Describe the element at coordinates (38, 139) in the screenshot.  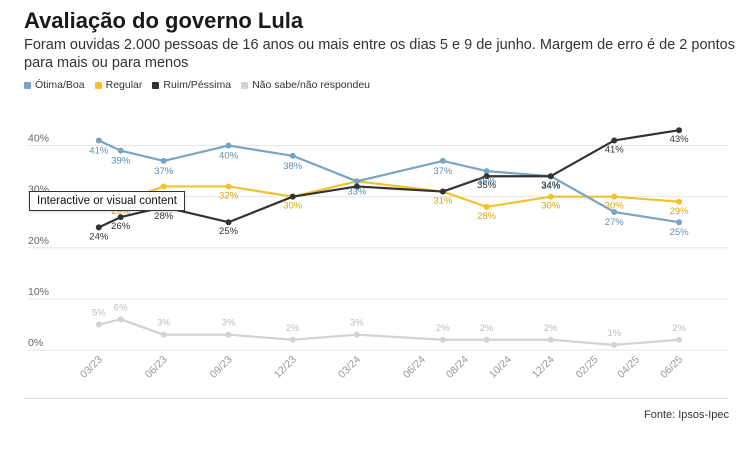
I see `y-tick-label: 40%` at that location.